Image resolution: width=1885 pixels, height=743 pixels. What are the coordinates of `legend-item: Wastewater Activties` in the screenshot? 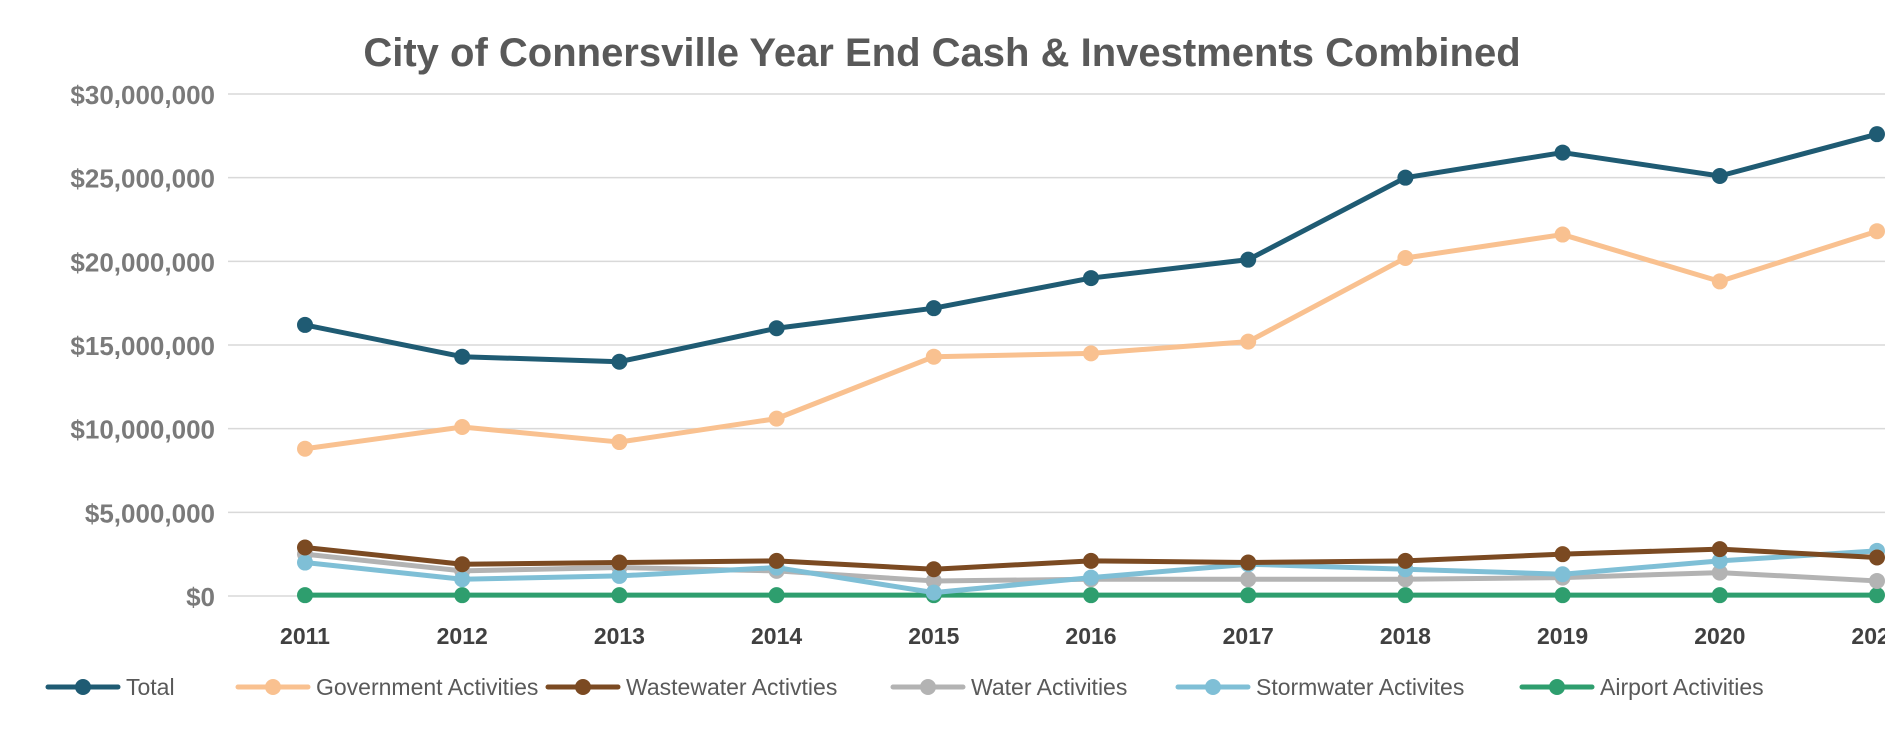 It's located at (691, 687).